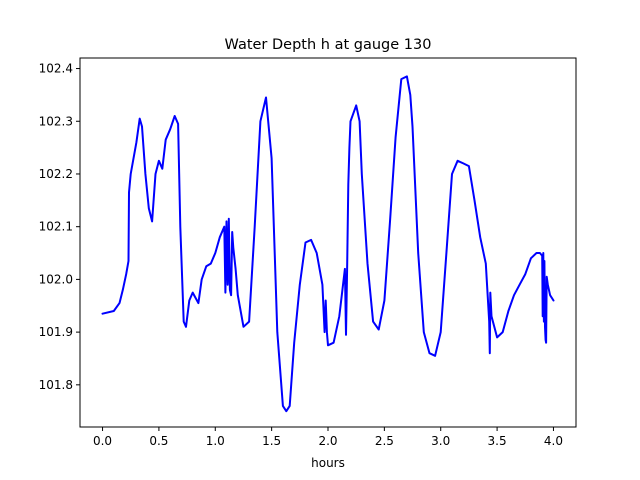  I want to click on y-tick-label: 102.0, so click(56, 279).